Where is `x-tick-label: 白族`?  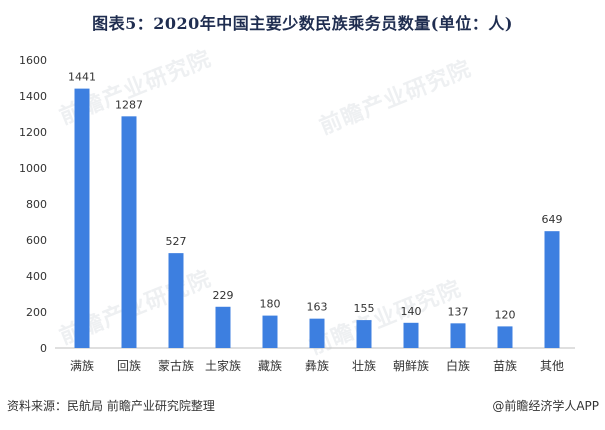
x-tick-label: 白族 is located at coordinates (458, 365).